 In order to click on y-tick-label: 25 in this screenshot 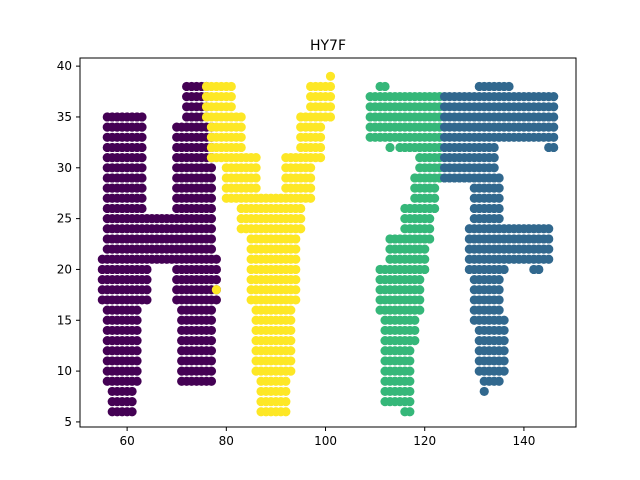, I will do `click(64, 219)`.